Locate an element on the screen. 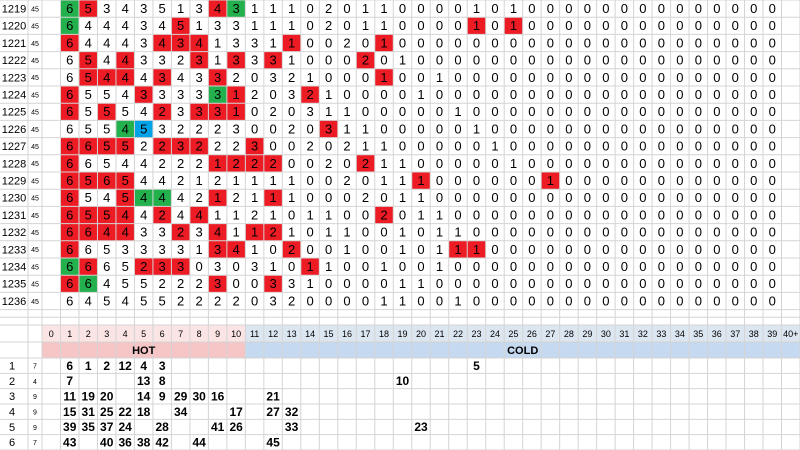  number-cell: 37 is located at coordinates (107, 427).